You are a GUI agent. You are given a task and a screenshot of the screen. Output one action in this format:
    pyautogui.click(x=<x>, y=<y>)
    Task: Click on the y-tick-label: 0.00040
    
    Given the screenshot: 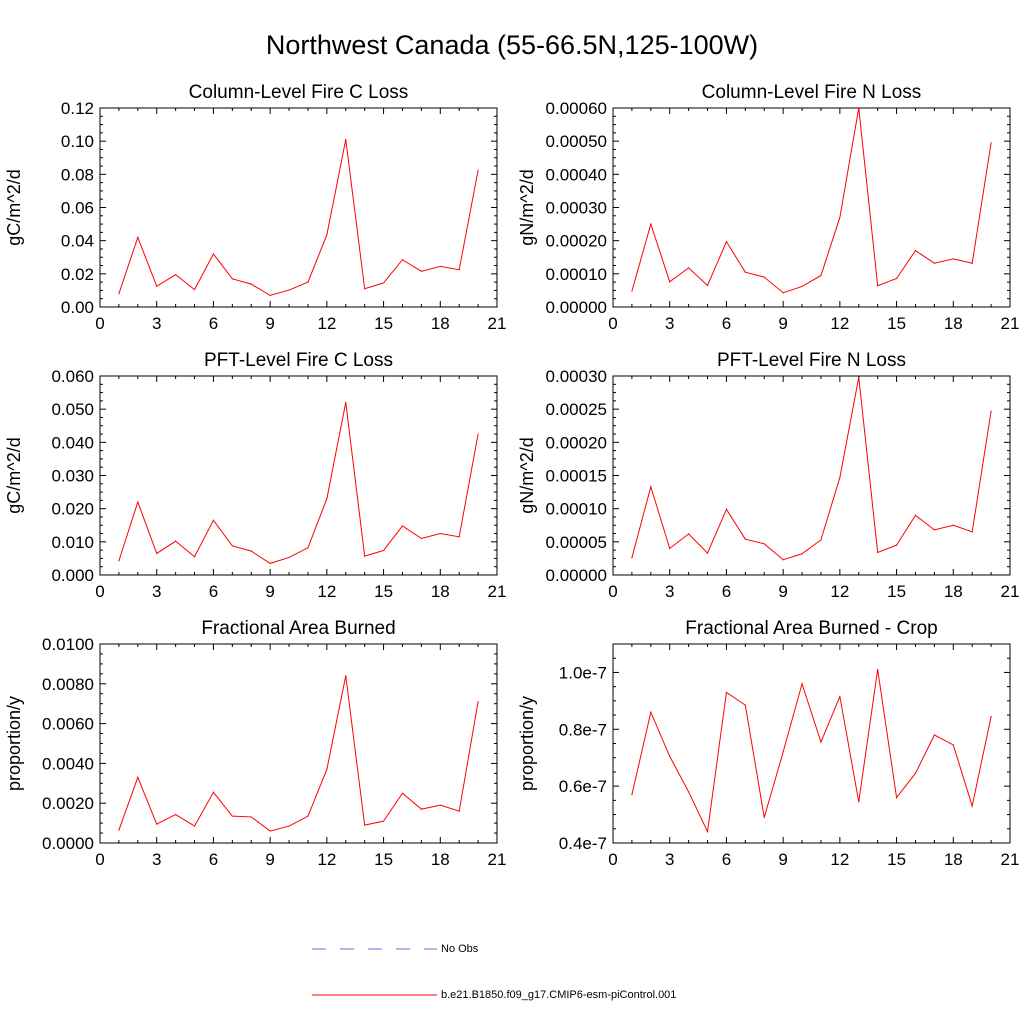 What is the action you would take?
    pyautogui.click(x=576, y=174)
    